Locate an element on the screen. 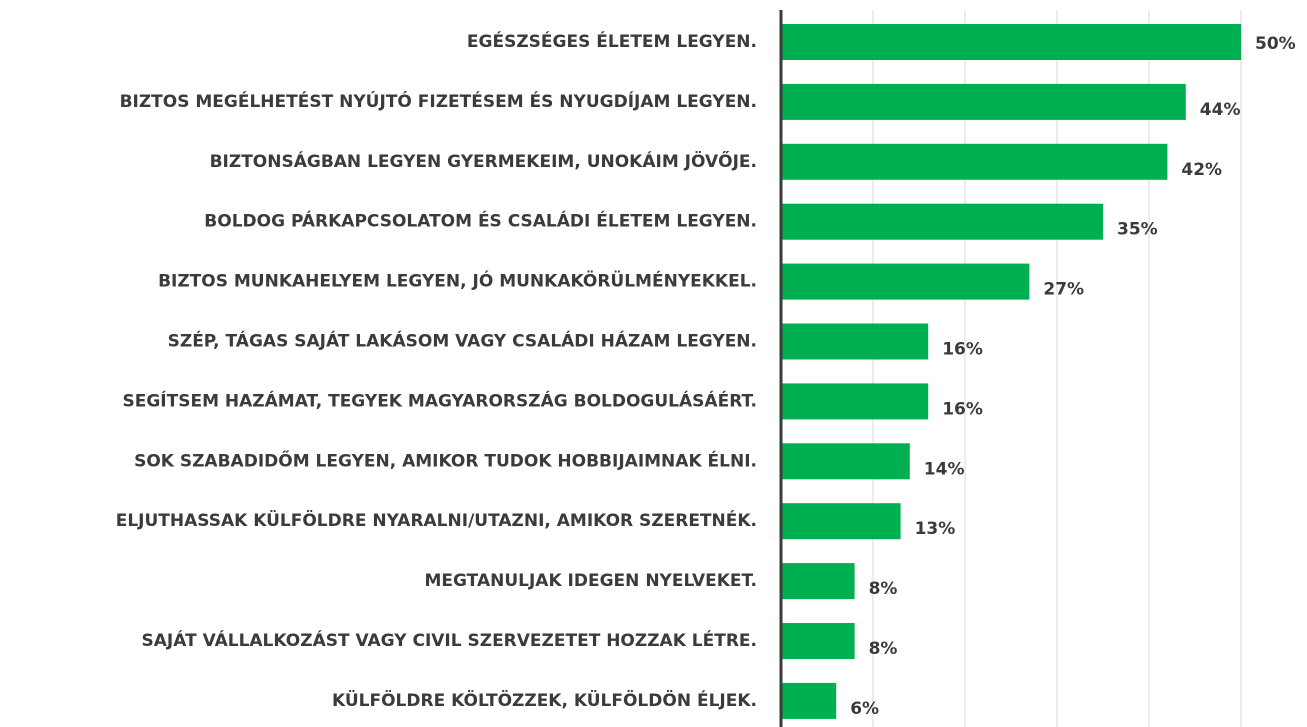  value-label: 42% is located at coordinates (1201, 170).